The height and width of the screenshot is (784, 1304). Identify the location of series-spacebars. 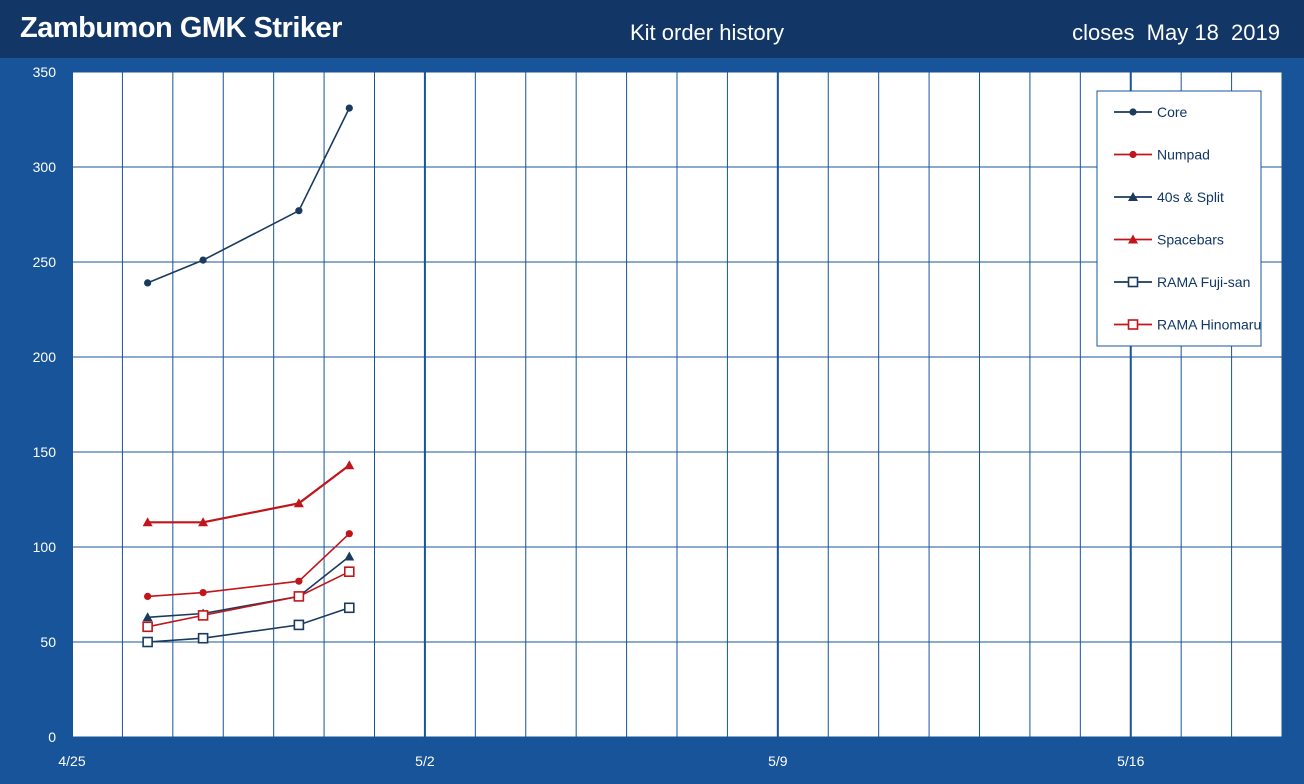
(248, 493).